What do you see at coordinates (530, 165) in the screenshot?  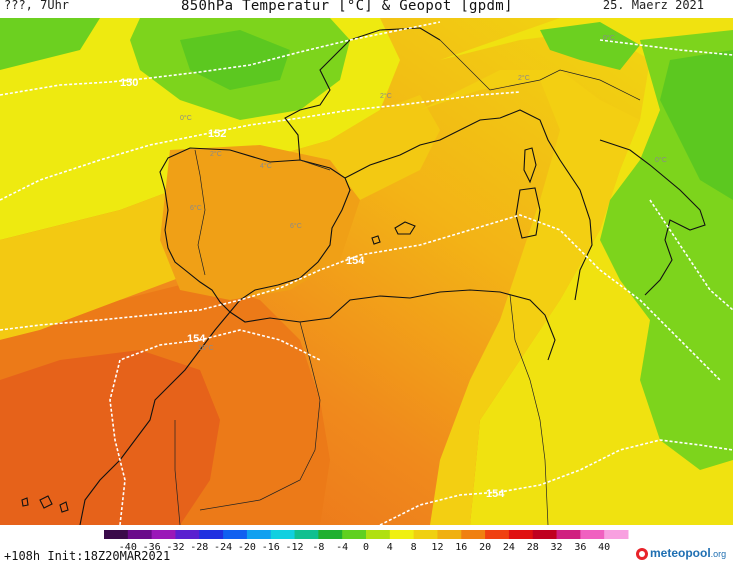 I see `corsica` at bounding box center [530, 165].